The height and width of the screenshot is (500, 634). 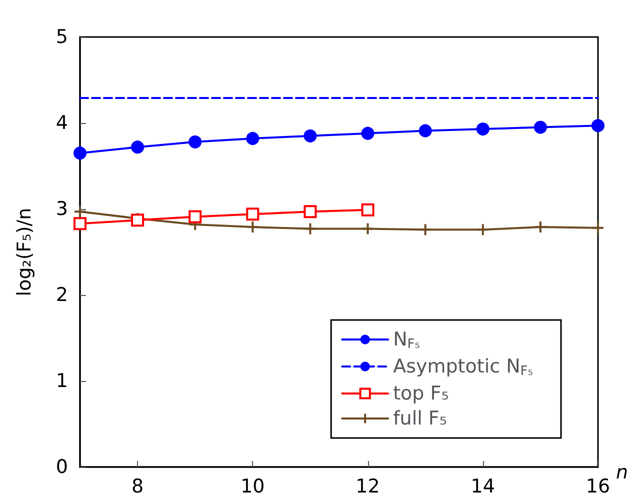 What do you see at coordinates (62, 295) in the screenshot?
I see `y-tick-label: 2` at bounding box center [62, 295].